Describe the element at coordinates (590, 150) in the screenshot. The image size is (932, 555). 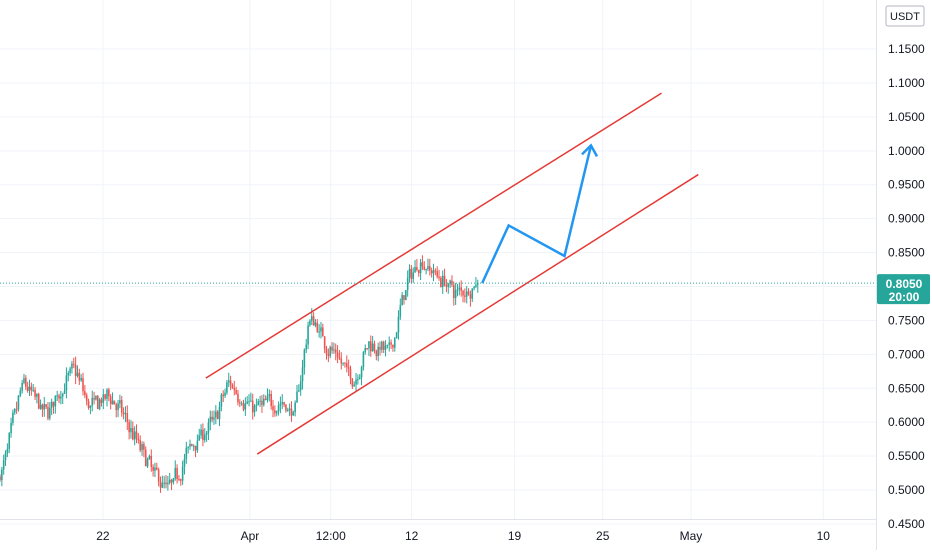
I see `projection-arrow-head` at that location.